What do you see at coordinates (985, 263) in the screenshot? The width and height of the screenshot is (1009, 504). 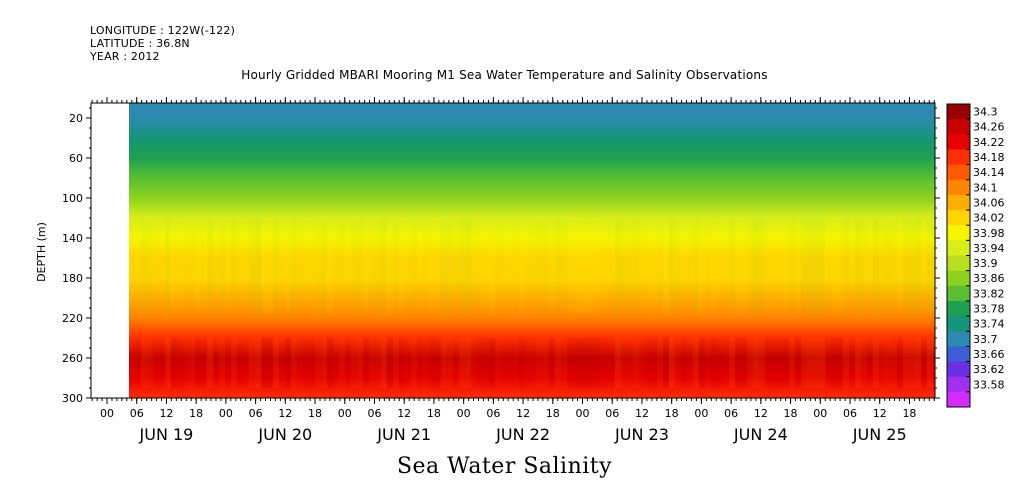 I see `colorbar-label: 33.9` at bounding box center [985, 263].